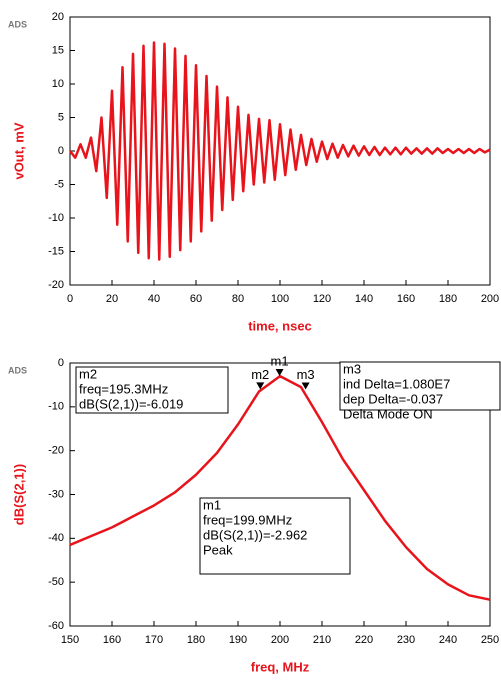 This screenshot has width=501, height=685. I want to click on x-tick-label: 80, so click(238, 299).